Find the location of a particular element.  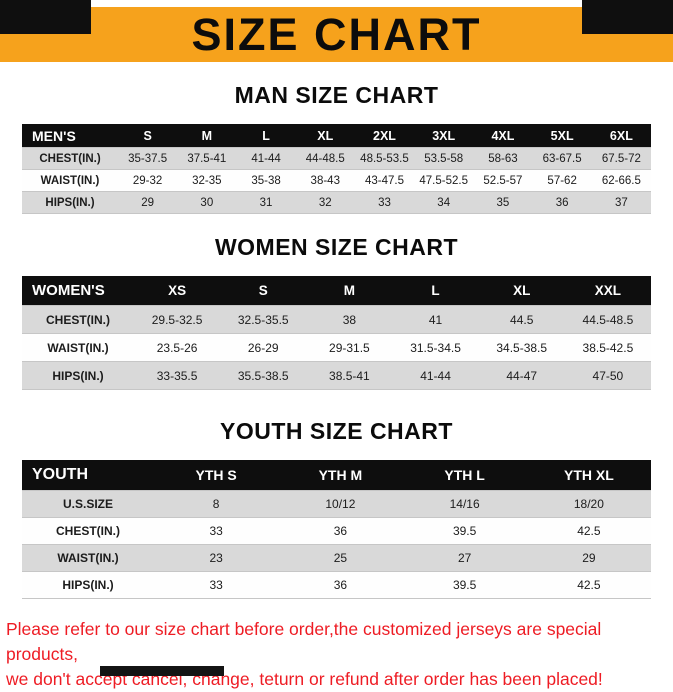

size-value: 23 is located at coordinates (216, 558).